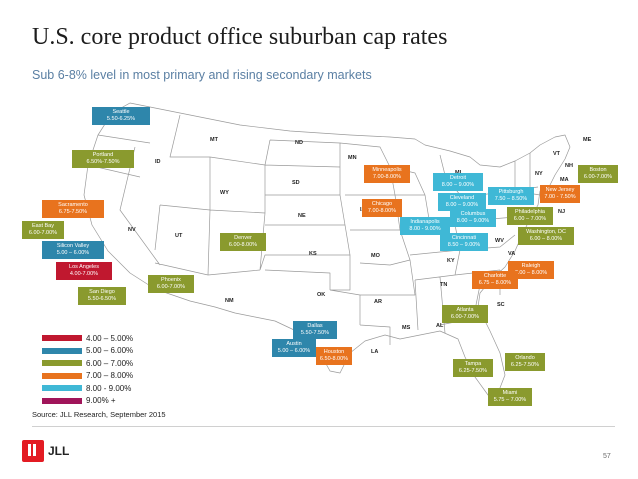  Describe the element at coordinates (465, 314) in the screenshot. I see `market-atlanta: Atlanta 6.00-7.00%` at that location.